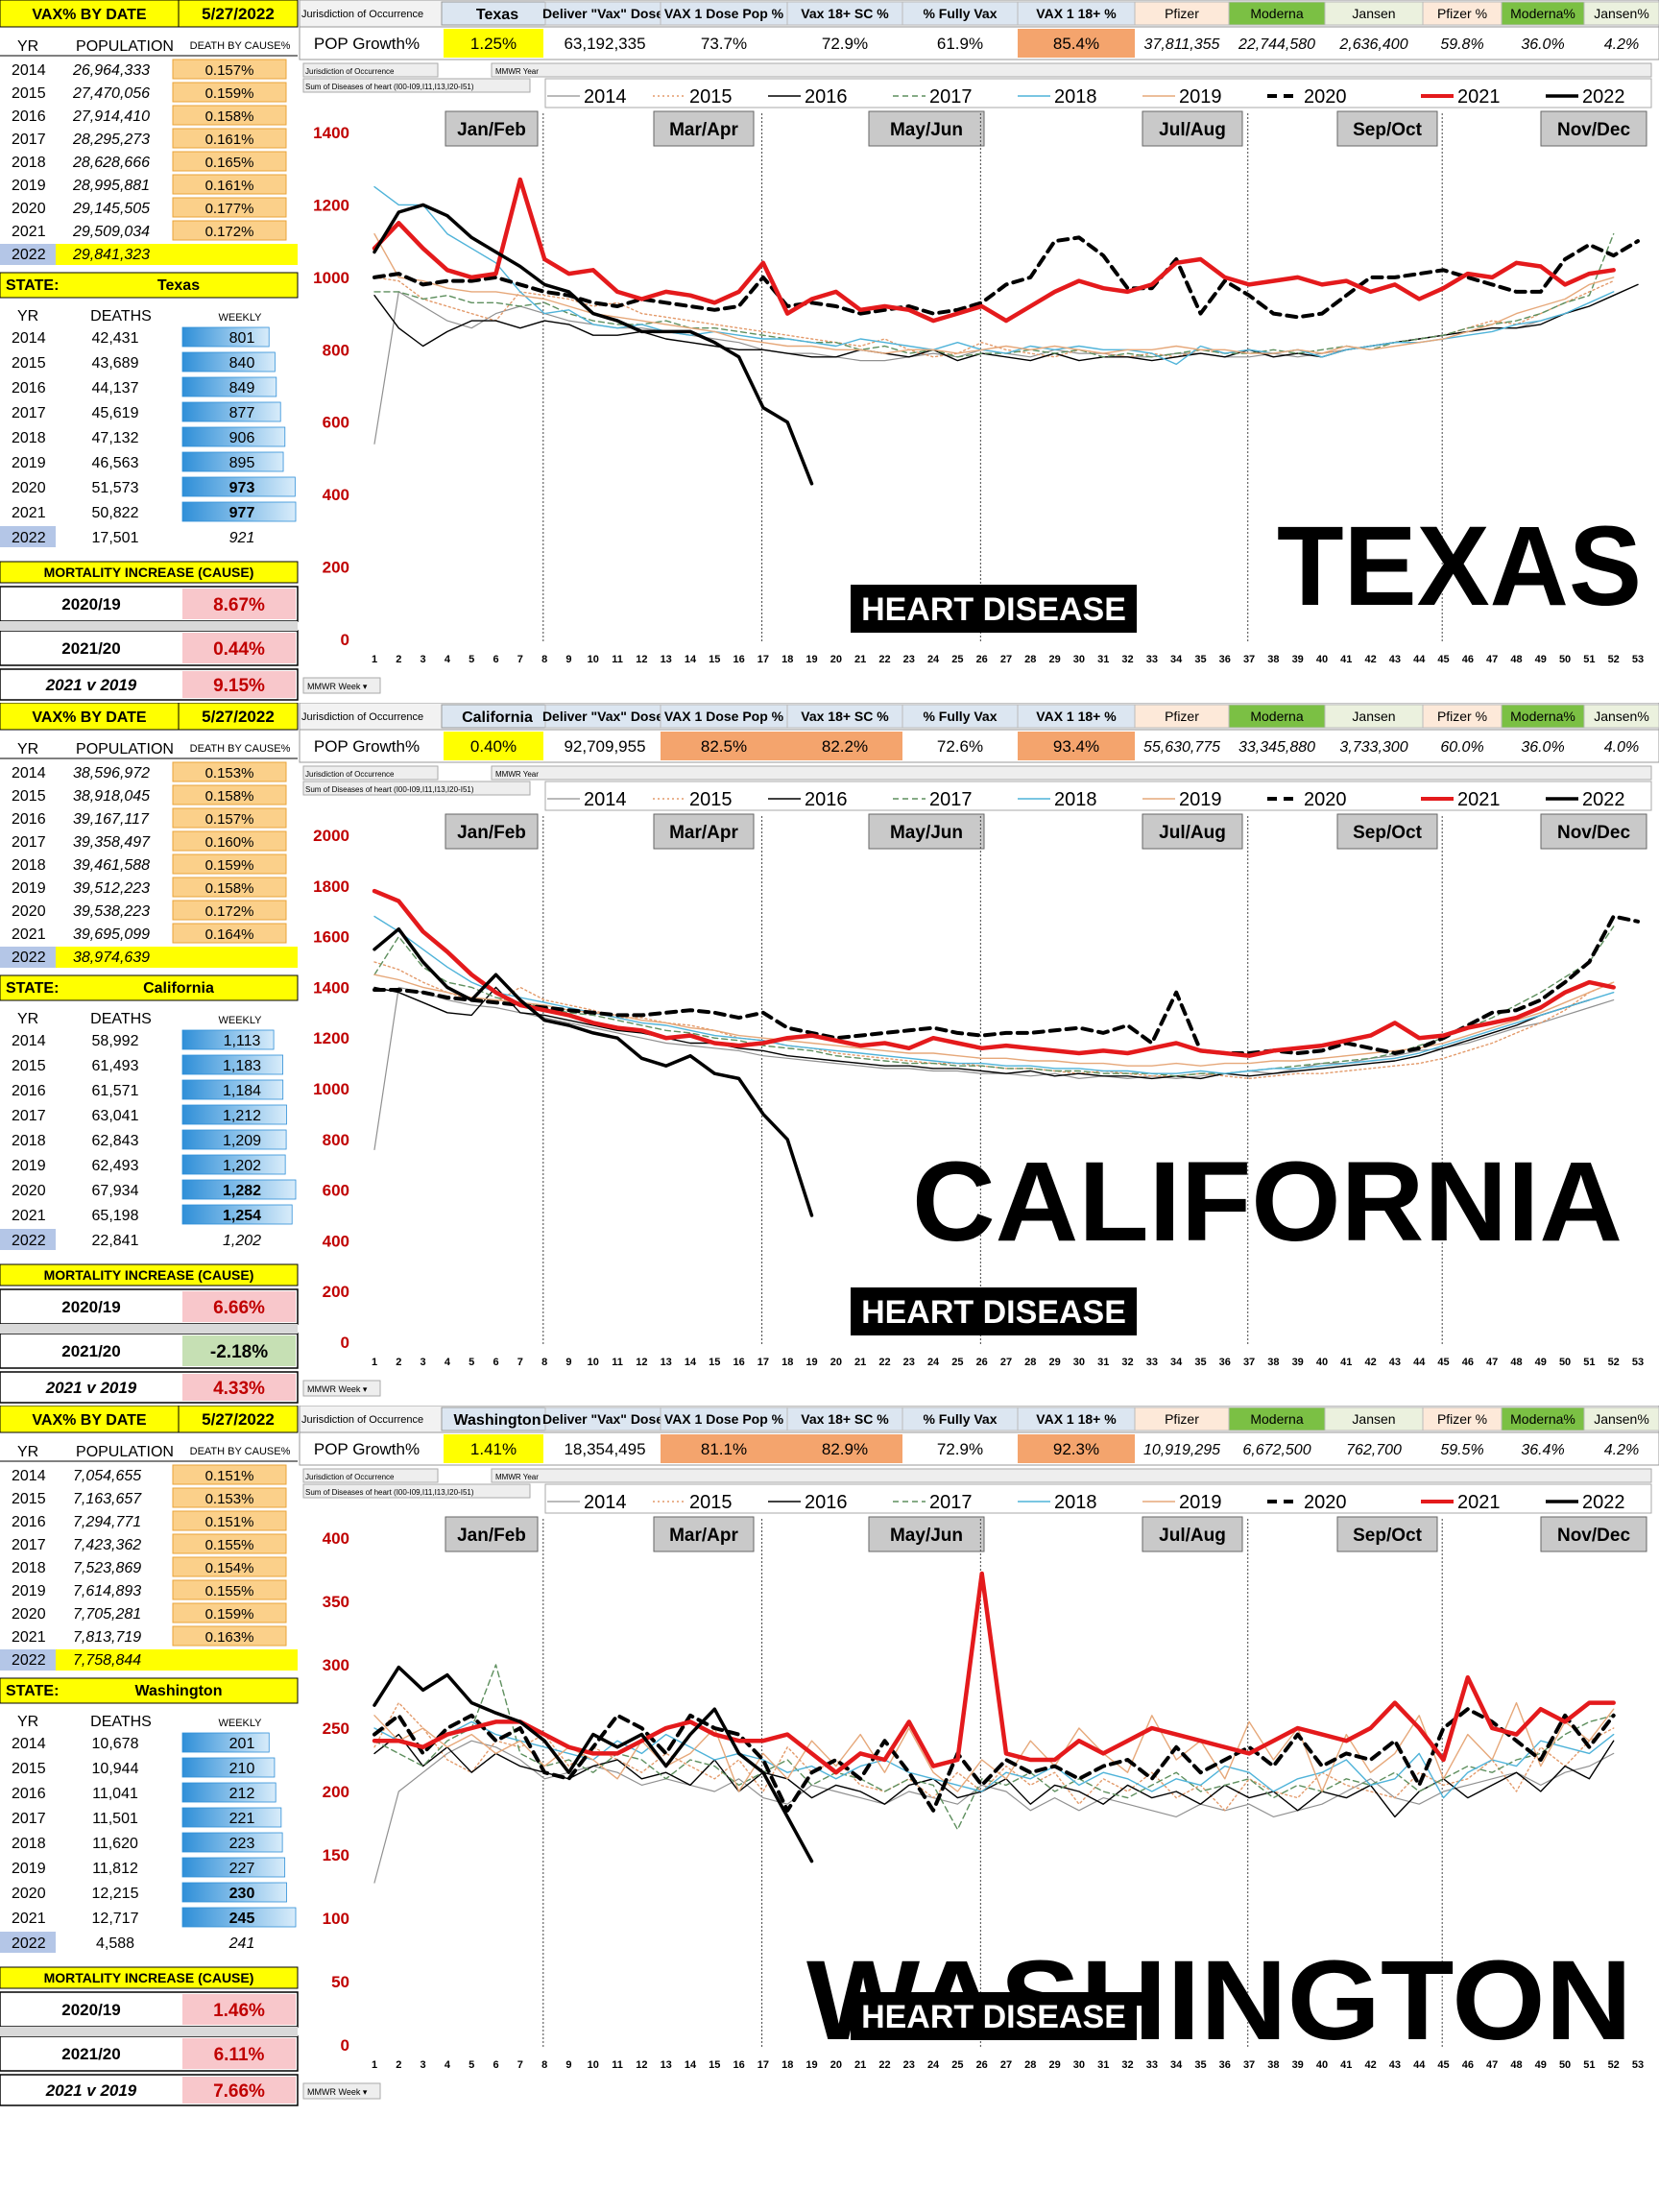 Image resolution: width=1659 pixels, height=2212 pixels. I want to click on death-year: 2017, so click(29, 413).